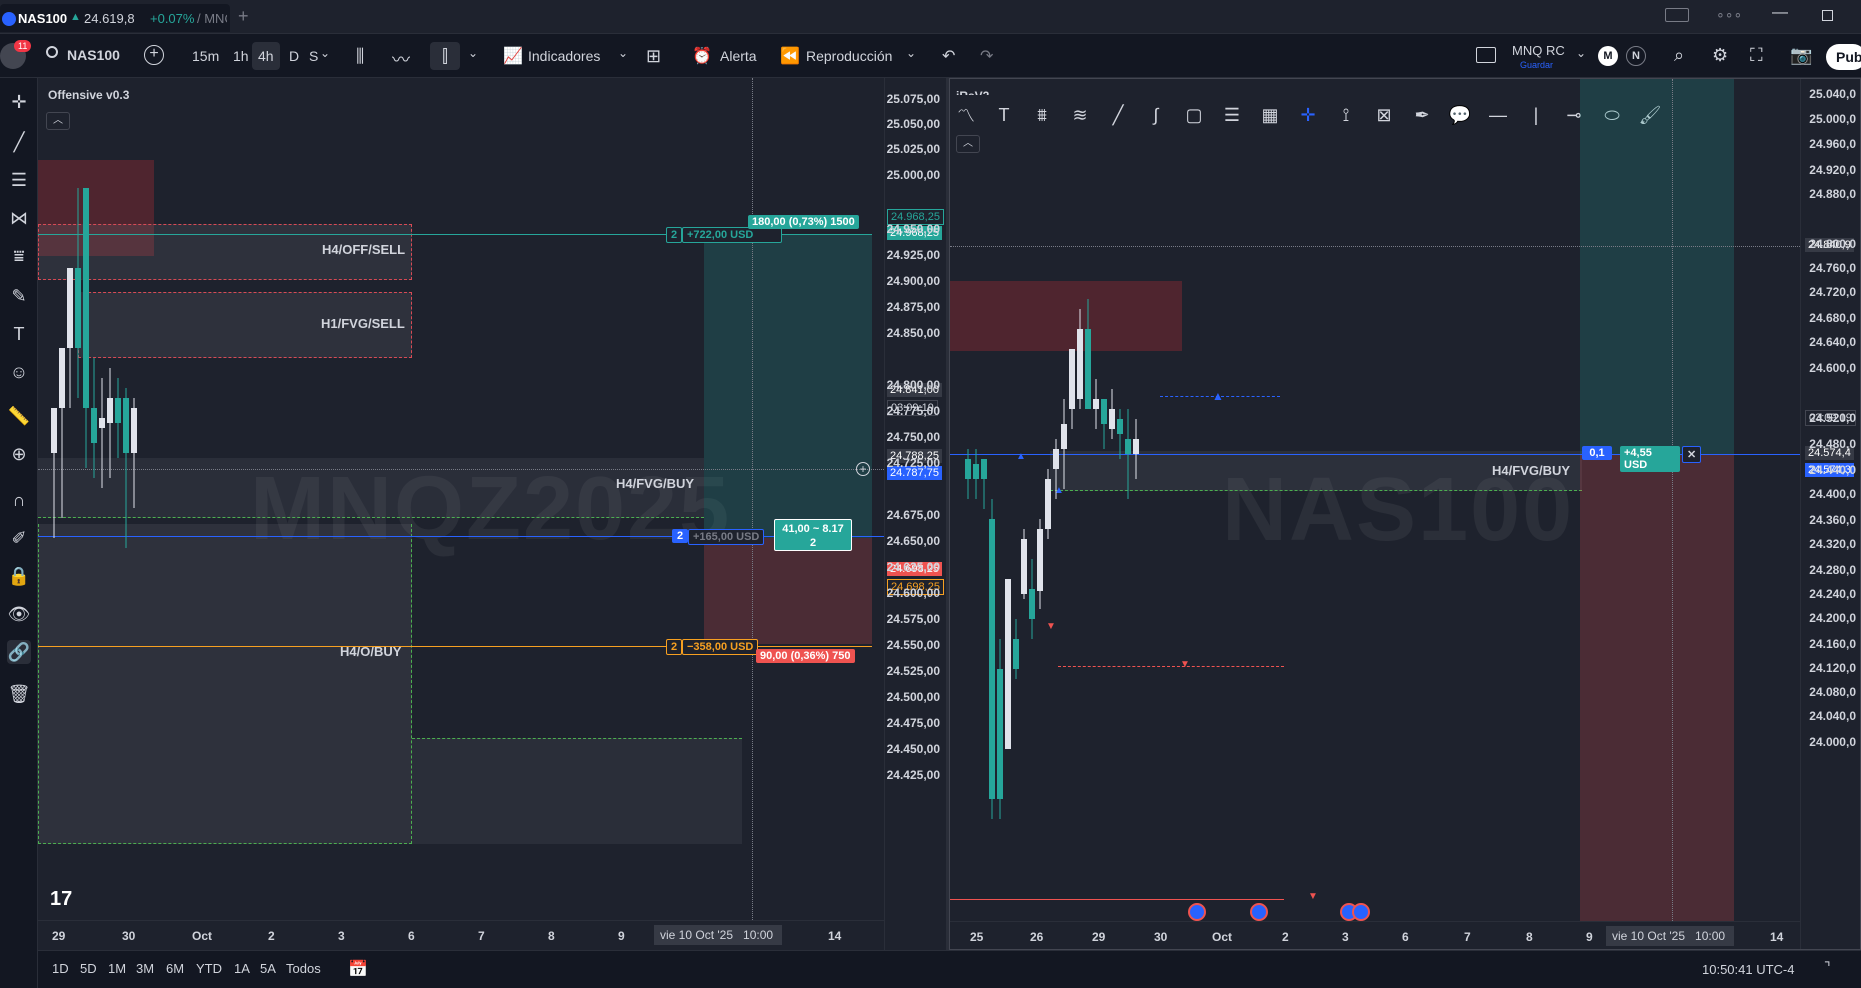 The image size is (1861, 988). What do you see at coordinates (738, 56) in the screenshot?
I see `alert-button: Alerta` at bounding box center [738, 56].